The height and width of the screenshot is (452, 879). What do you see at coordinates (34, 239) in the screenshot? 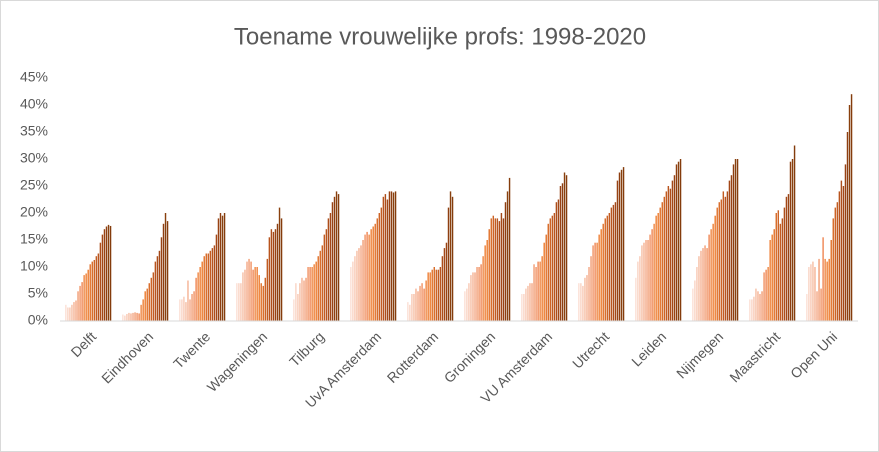
I see `y-tick-label: 15%` at bounding box center [34, 239].